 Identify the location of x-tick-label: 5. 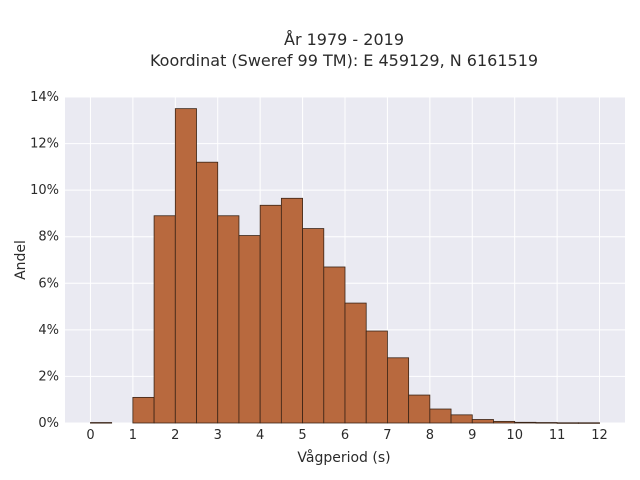
(302, 435).